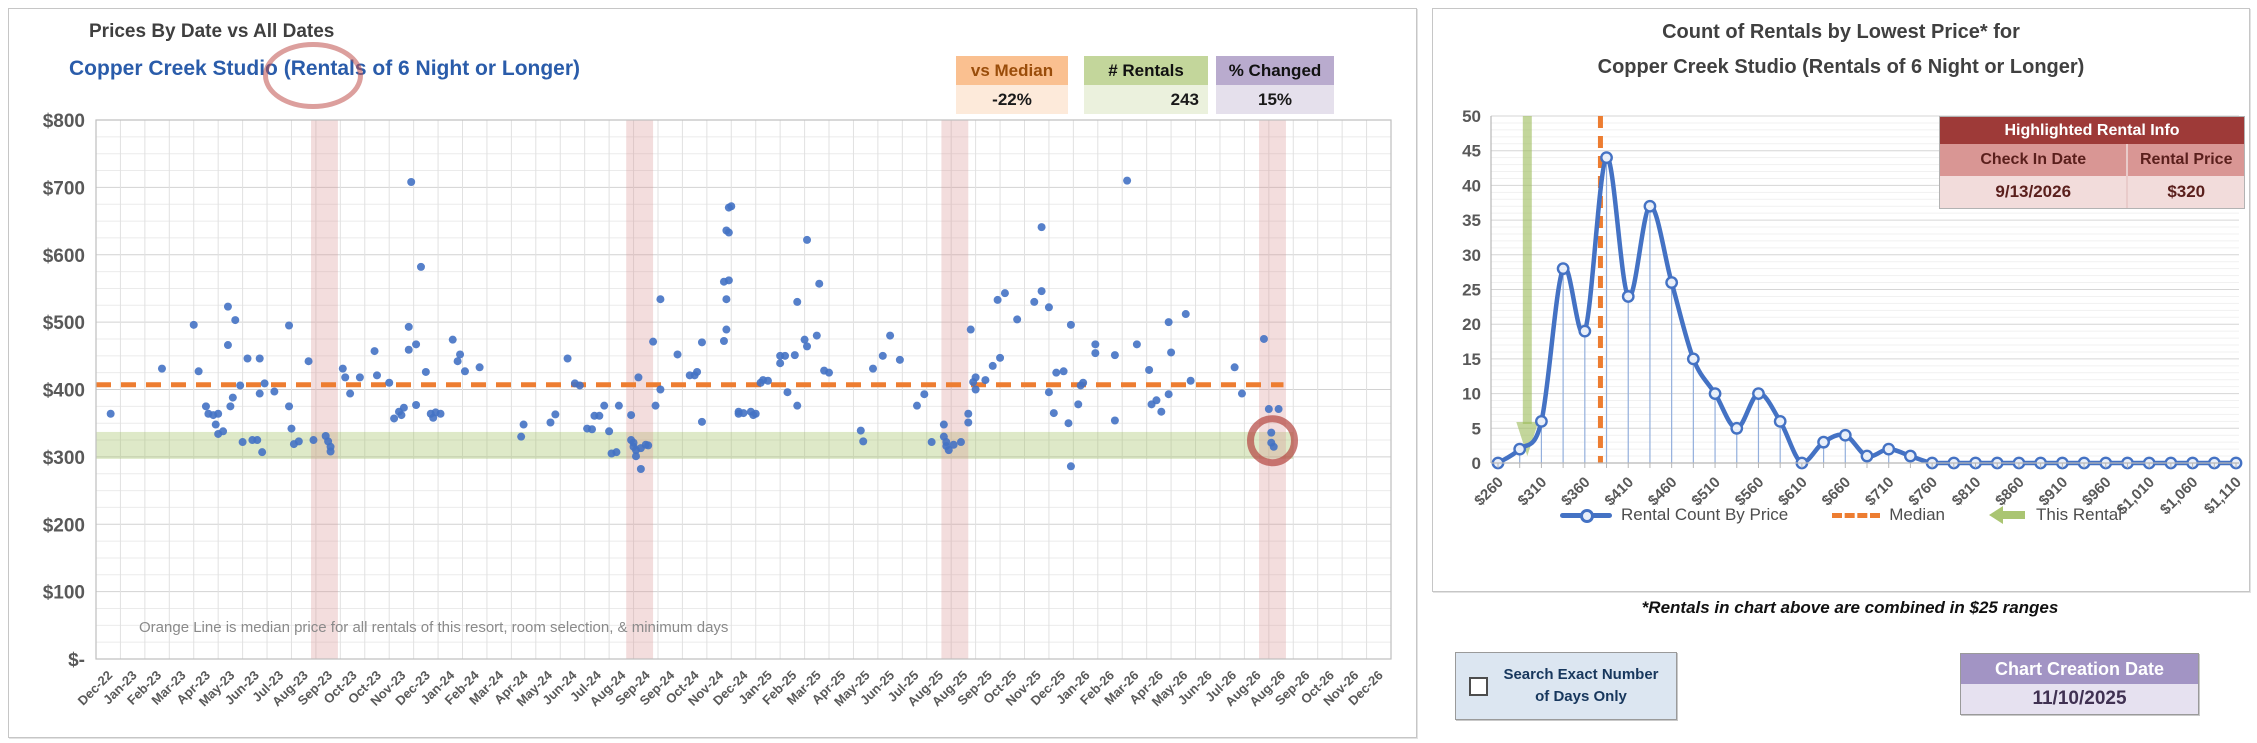  I want to click on line-marker-icon, so click(1586, 515).